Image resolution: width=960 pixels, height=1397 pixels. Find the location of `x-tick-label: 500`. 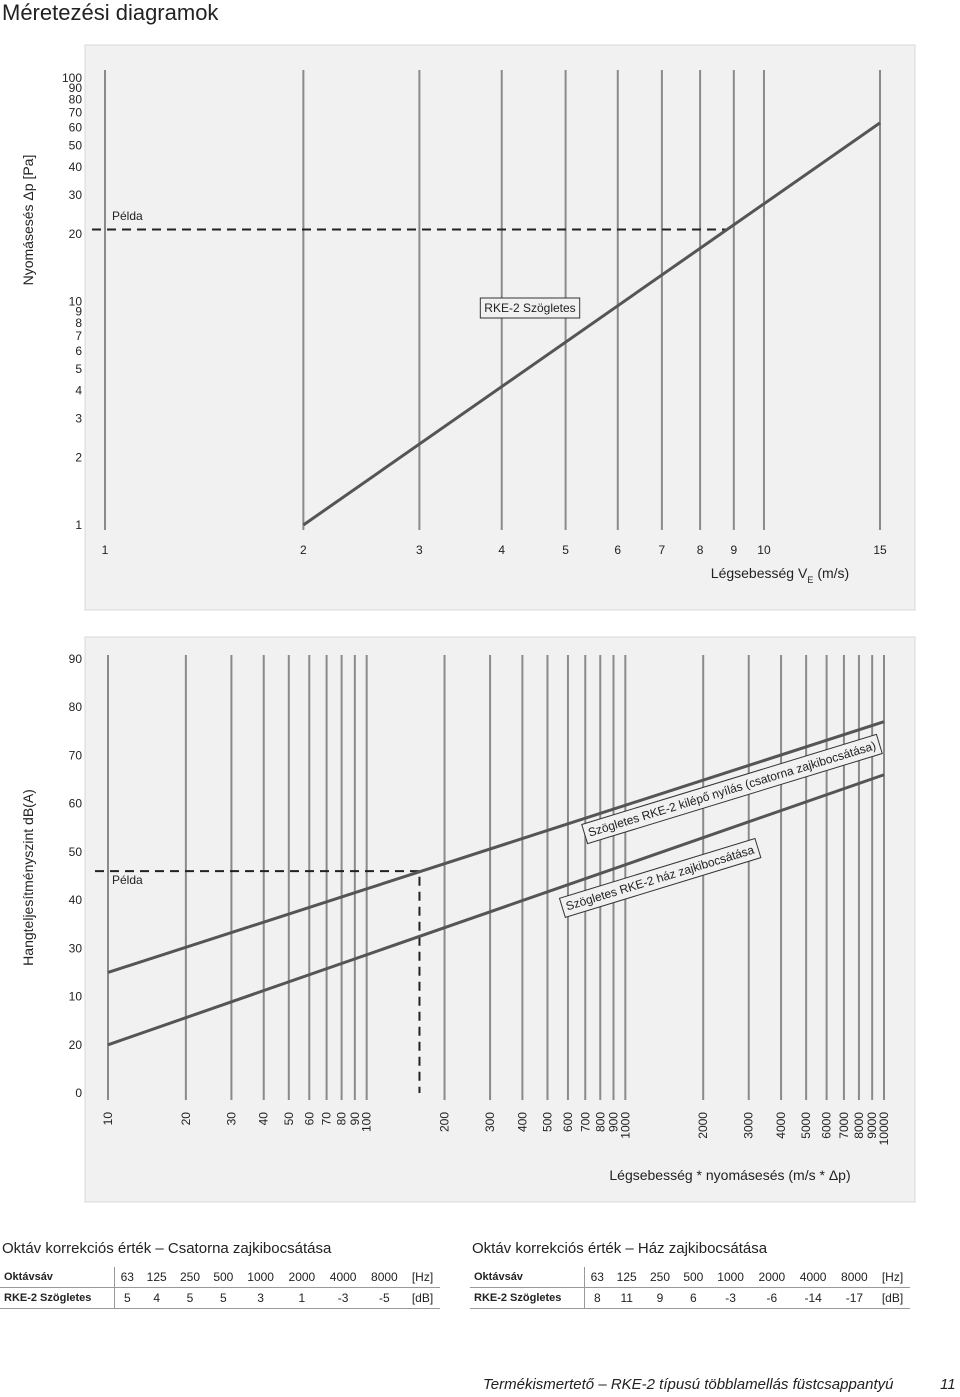

x-tick-label: 500 is located at coordinates (547, 1122).